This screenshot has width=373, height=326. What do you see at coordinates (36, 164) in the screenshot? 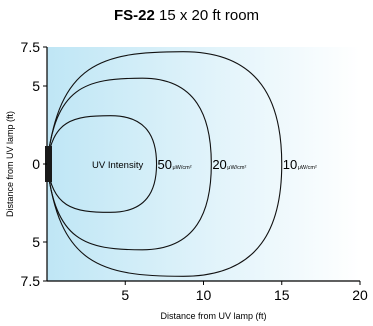
I see `y-tick-label: 0` at bounding box center [36, 164].